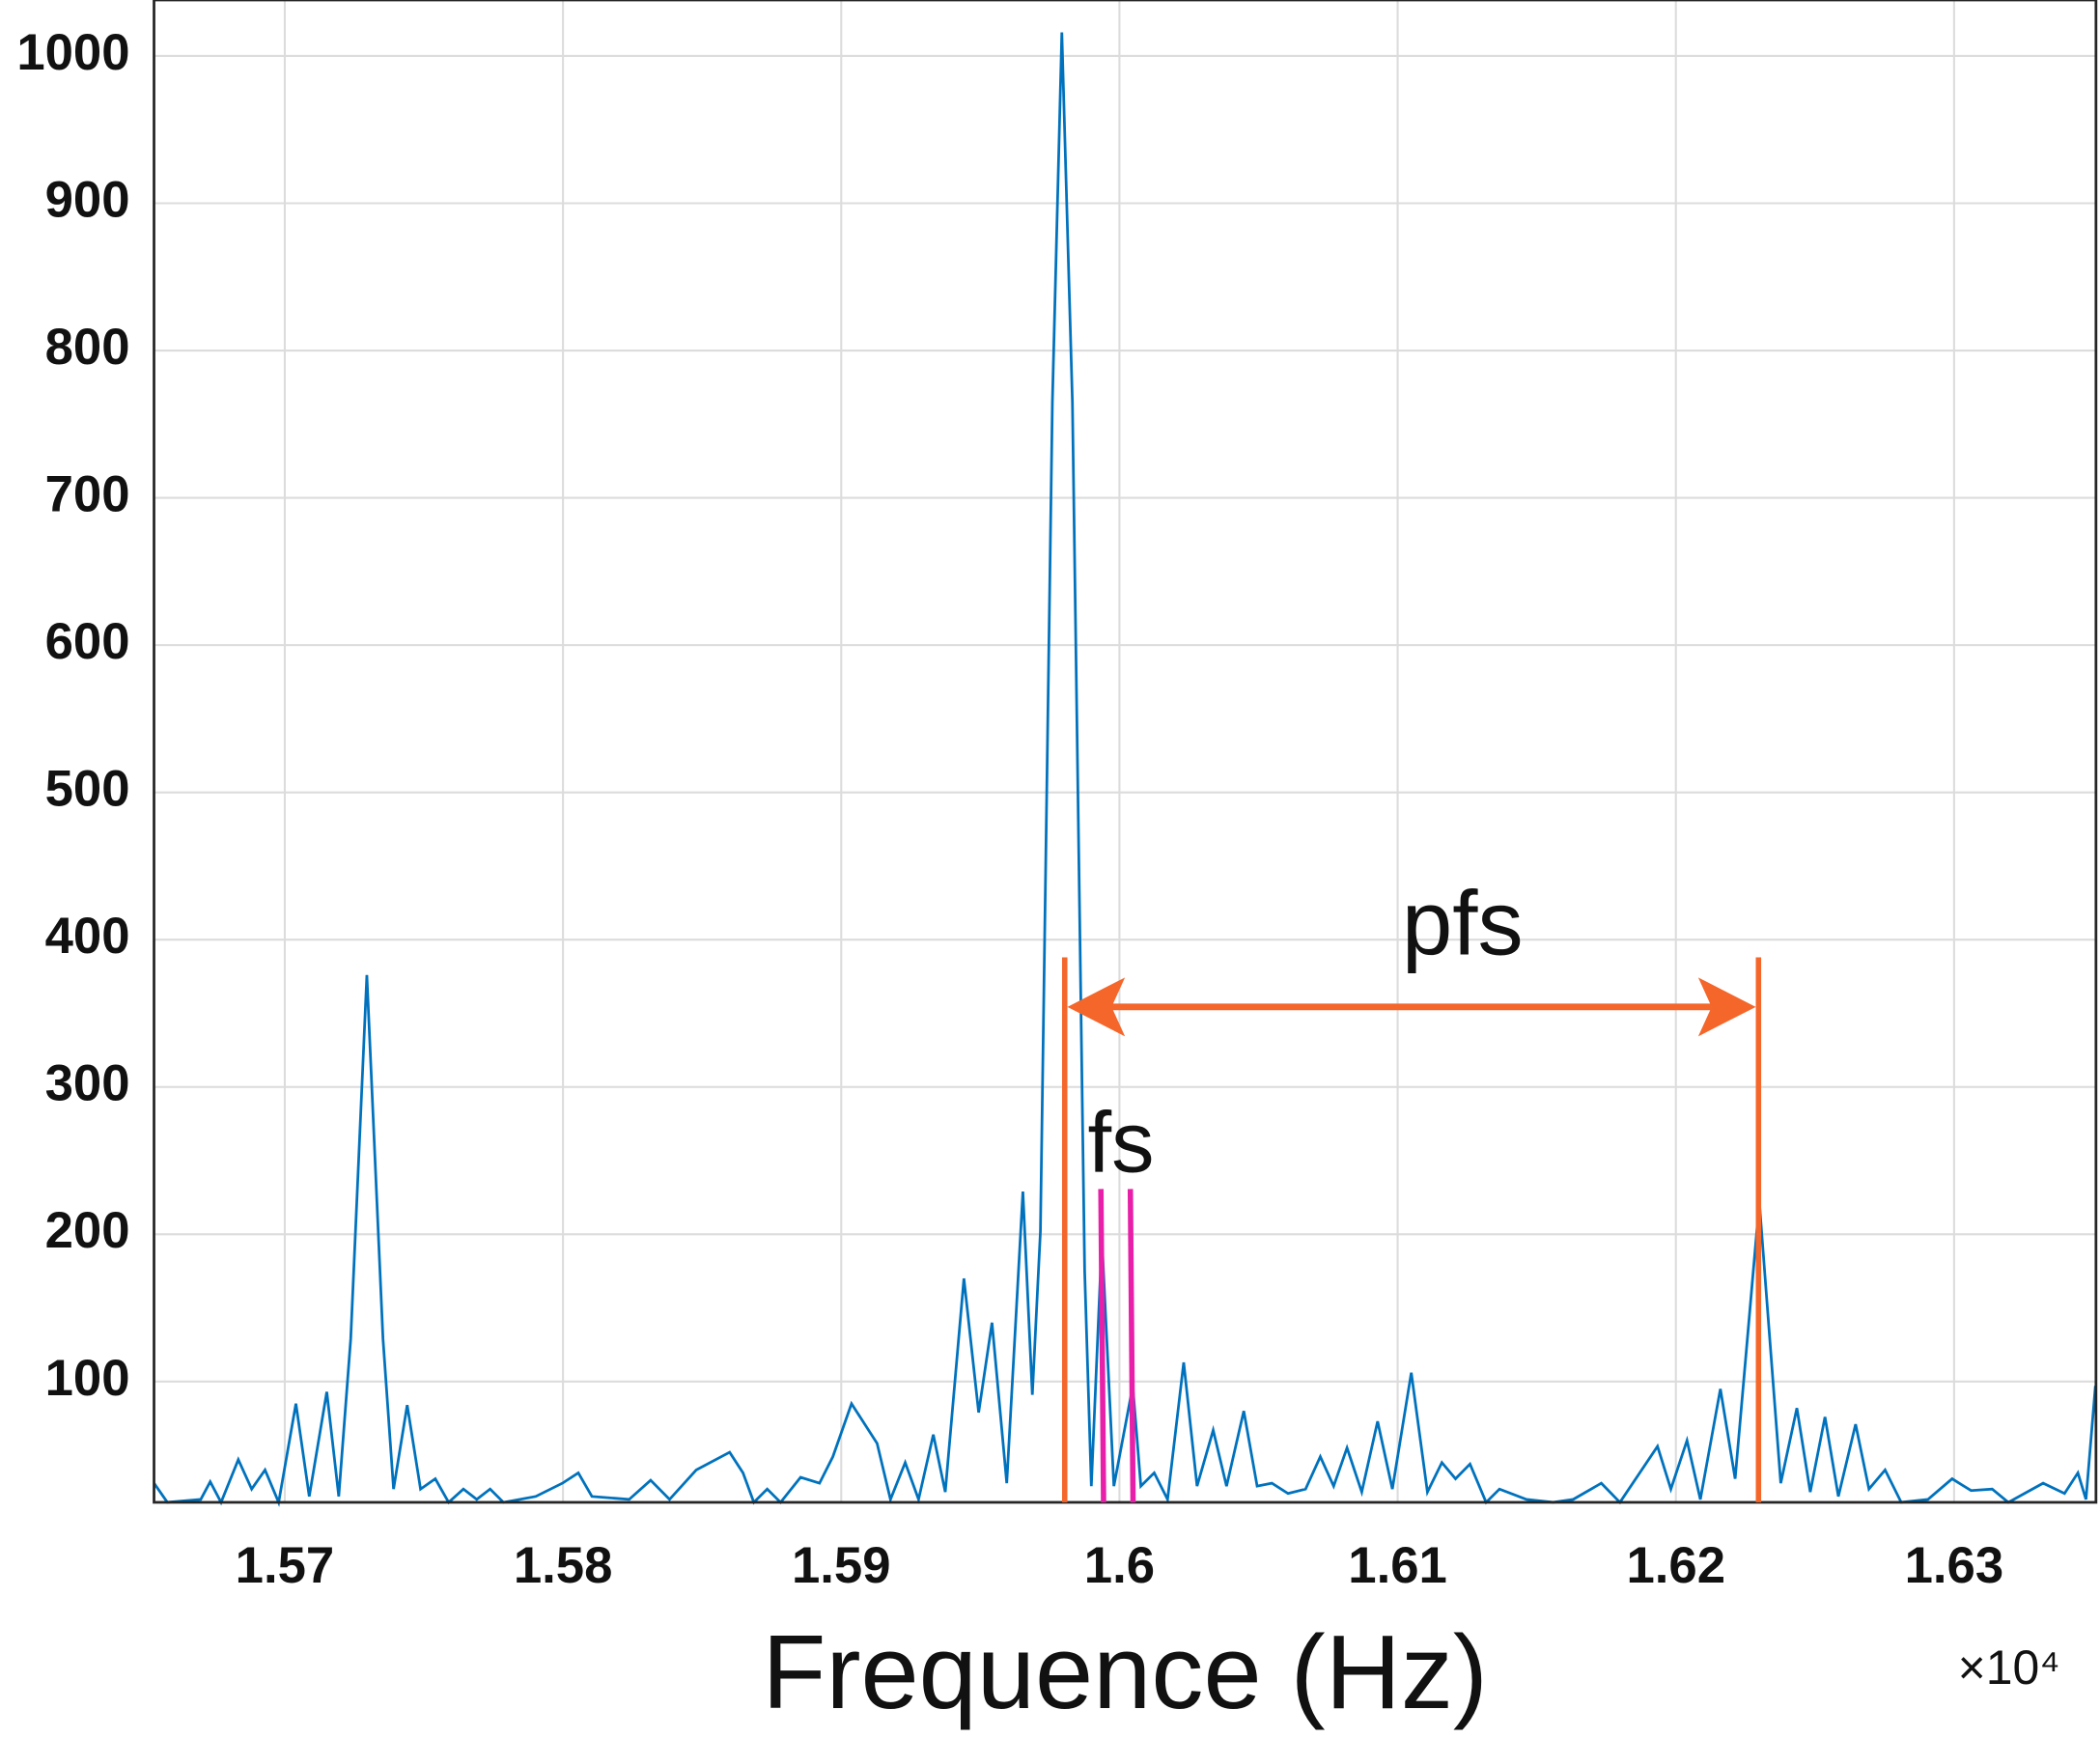  What do you see at coordinates (1463, 923) in the screenshot?
I see `annotation: pfs` at bounding box center [1463, 923].